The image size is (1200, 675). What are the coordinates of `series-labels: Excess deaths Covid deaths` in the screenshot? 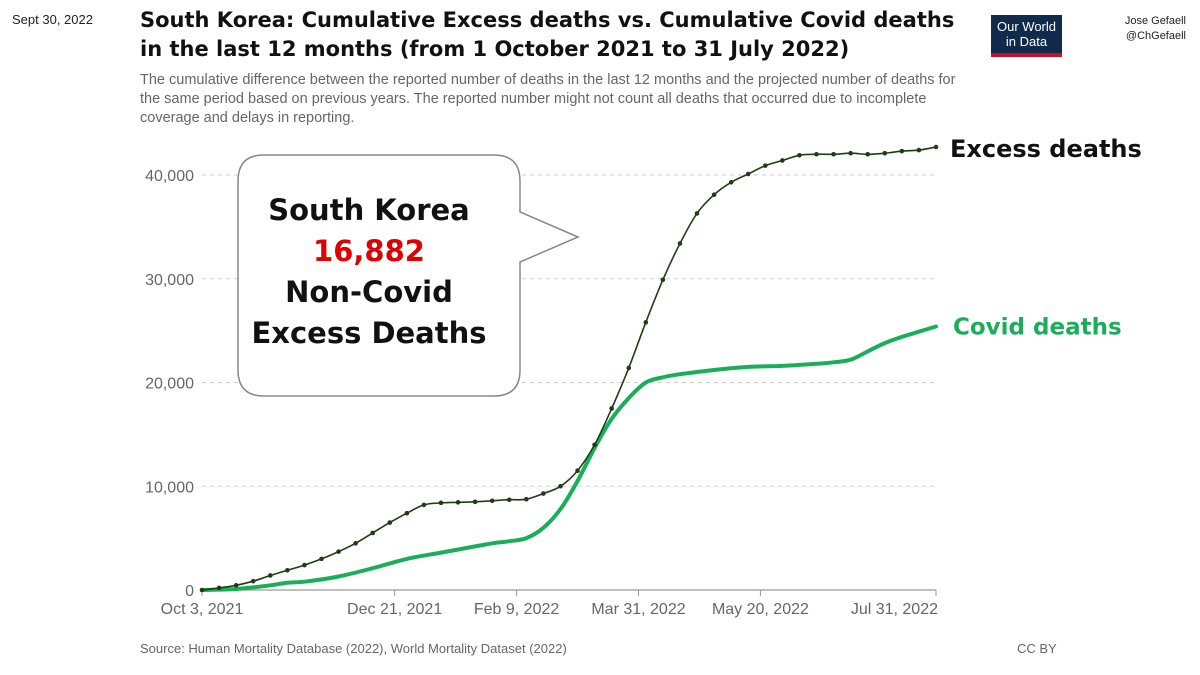 It's located at (1046, 237).